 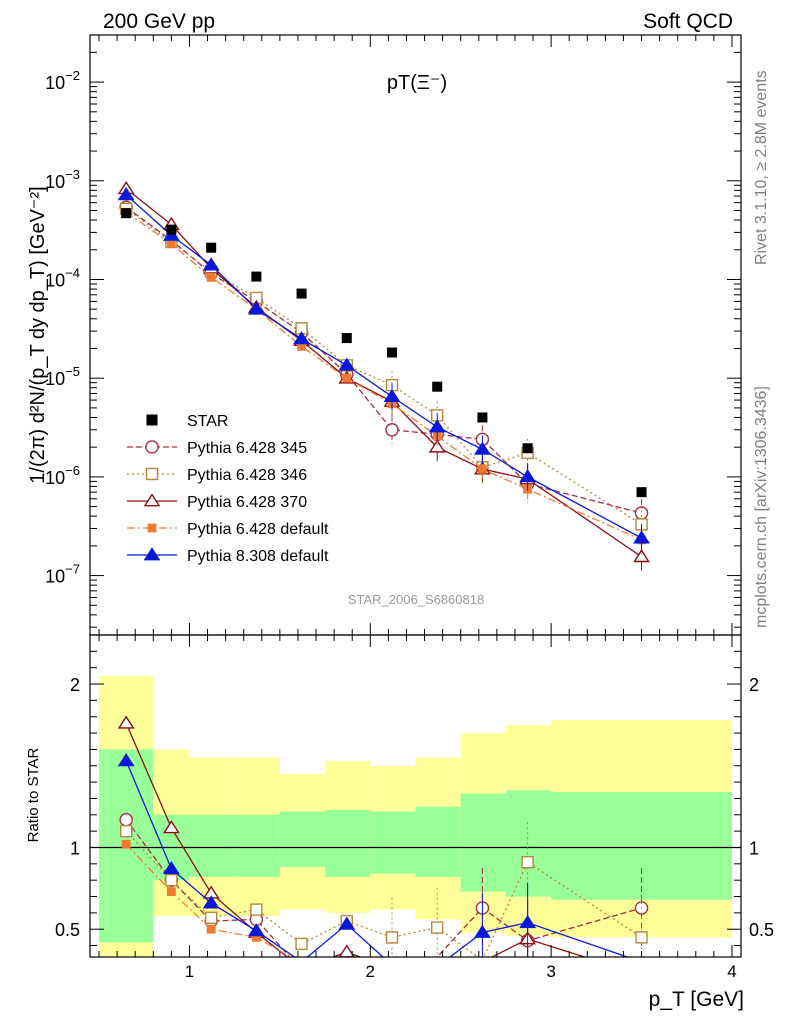 What do you see at coordinates (416, 599) in the screenshot?
I see `analysis-id: STAR_2006_S6860818` at bounding box center [416, 599].